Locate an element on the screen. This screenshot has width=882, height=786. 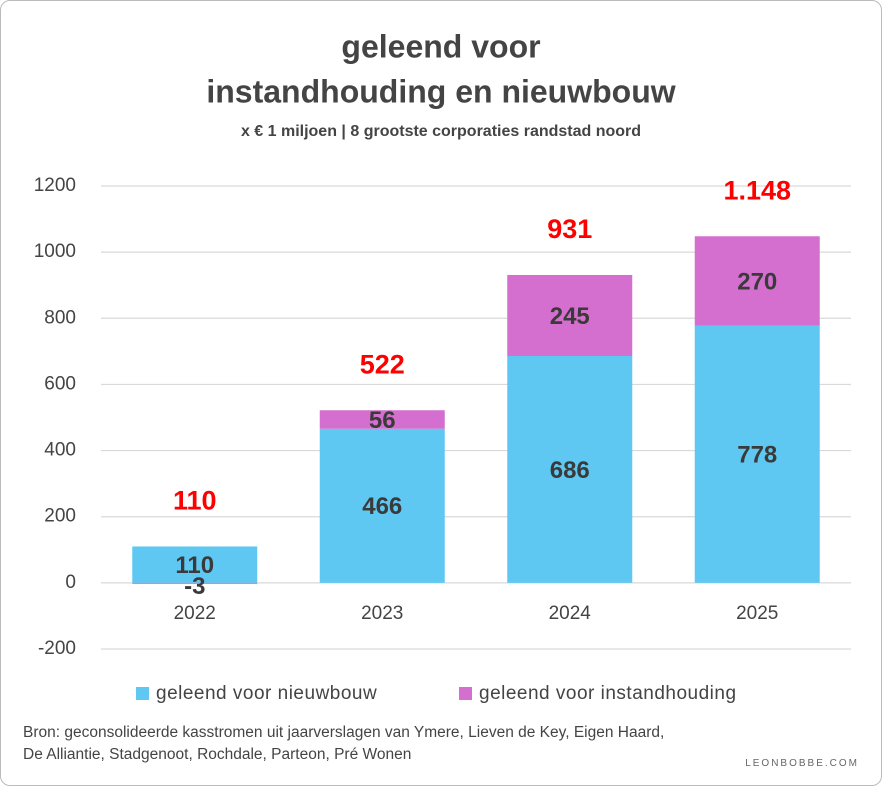
y-tick-label: 1200 is located at coordinates (55, 185).